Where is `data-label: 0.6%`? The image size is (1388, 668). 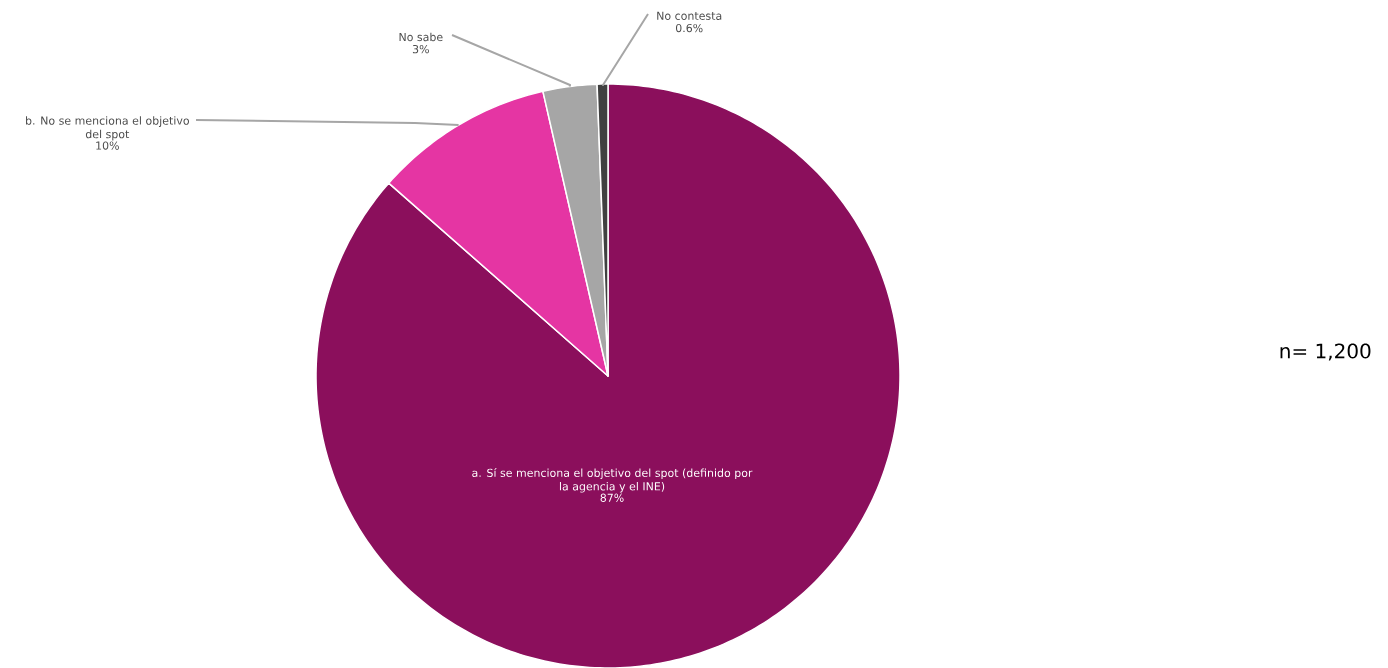
data-label: 0.6% is located at coordinates (689, 28).